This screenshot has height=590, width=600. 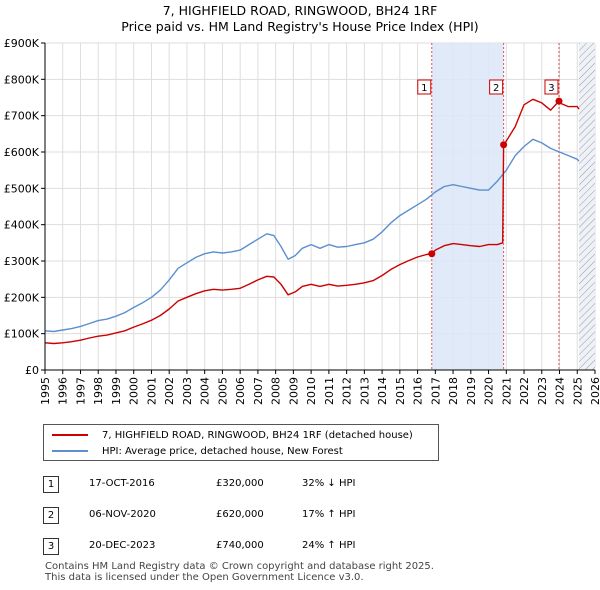 I want to click on y-tick-label: £500K, so click(x=22, y=188).